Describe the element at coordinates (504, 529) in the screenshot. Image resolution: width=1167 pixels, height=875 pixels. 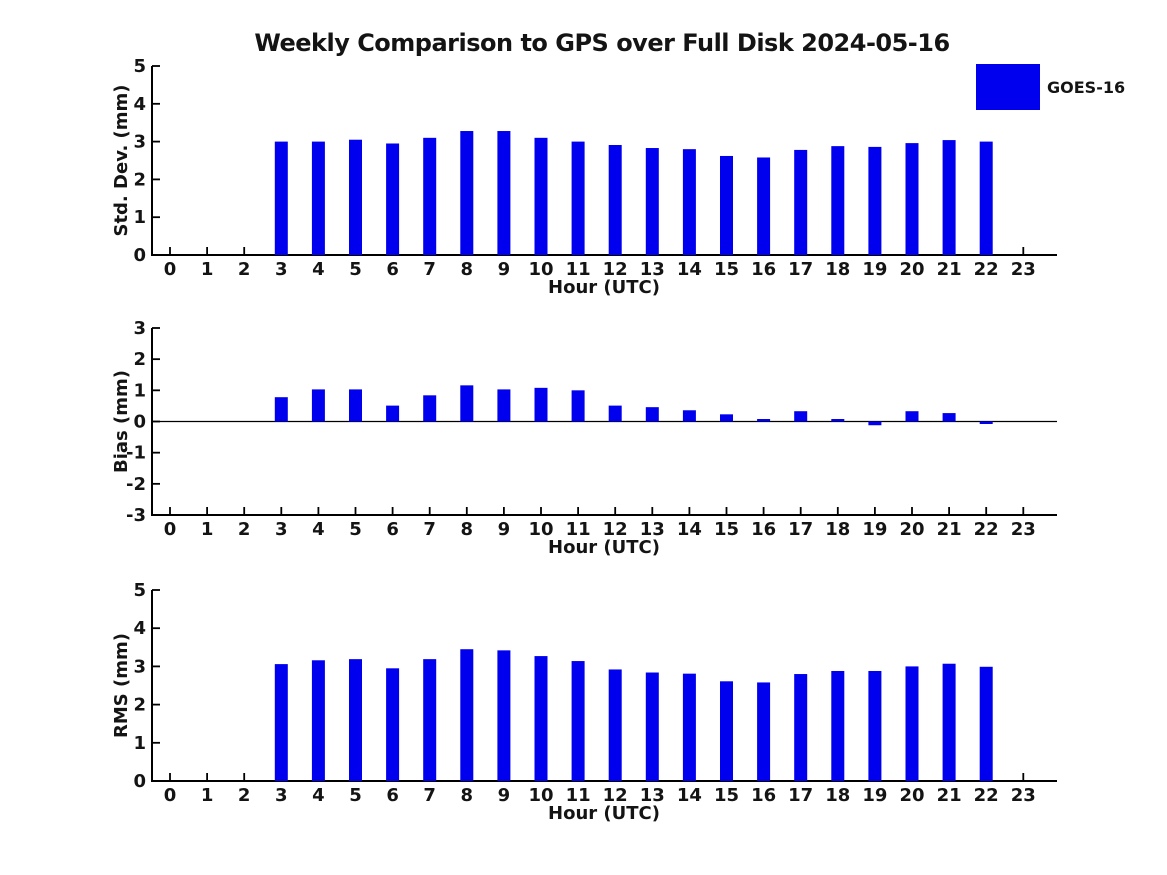
I see `bias-xtick-label-9: 9` at that location.